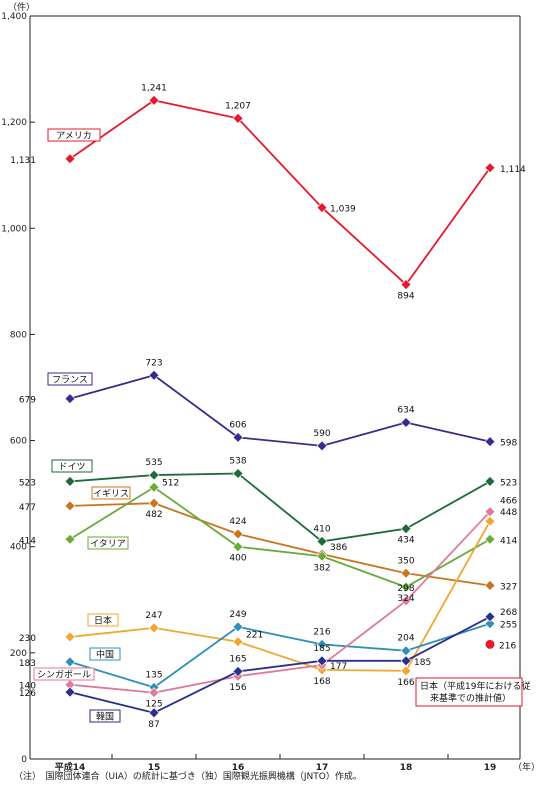  What do you see at coordinates (405, 411) in the screenshot?
I see `data-label: 634` at bounding box center [405, 411].